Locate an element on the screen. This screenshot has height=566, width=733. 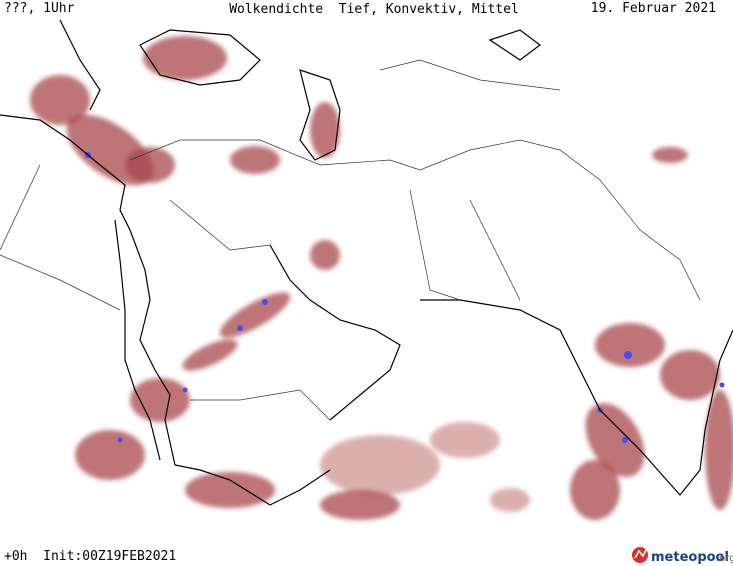
logo-suffix: .org is located at coordinates (724, 558).